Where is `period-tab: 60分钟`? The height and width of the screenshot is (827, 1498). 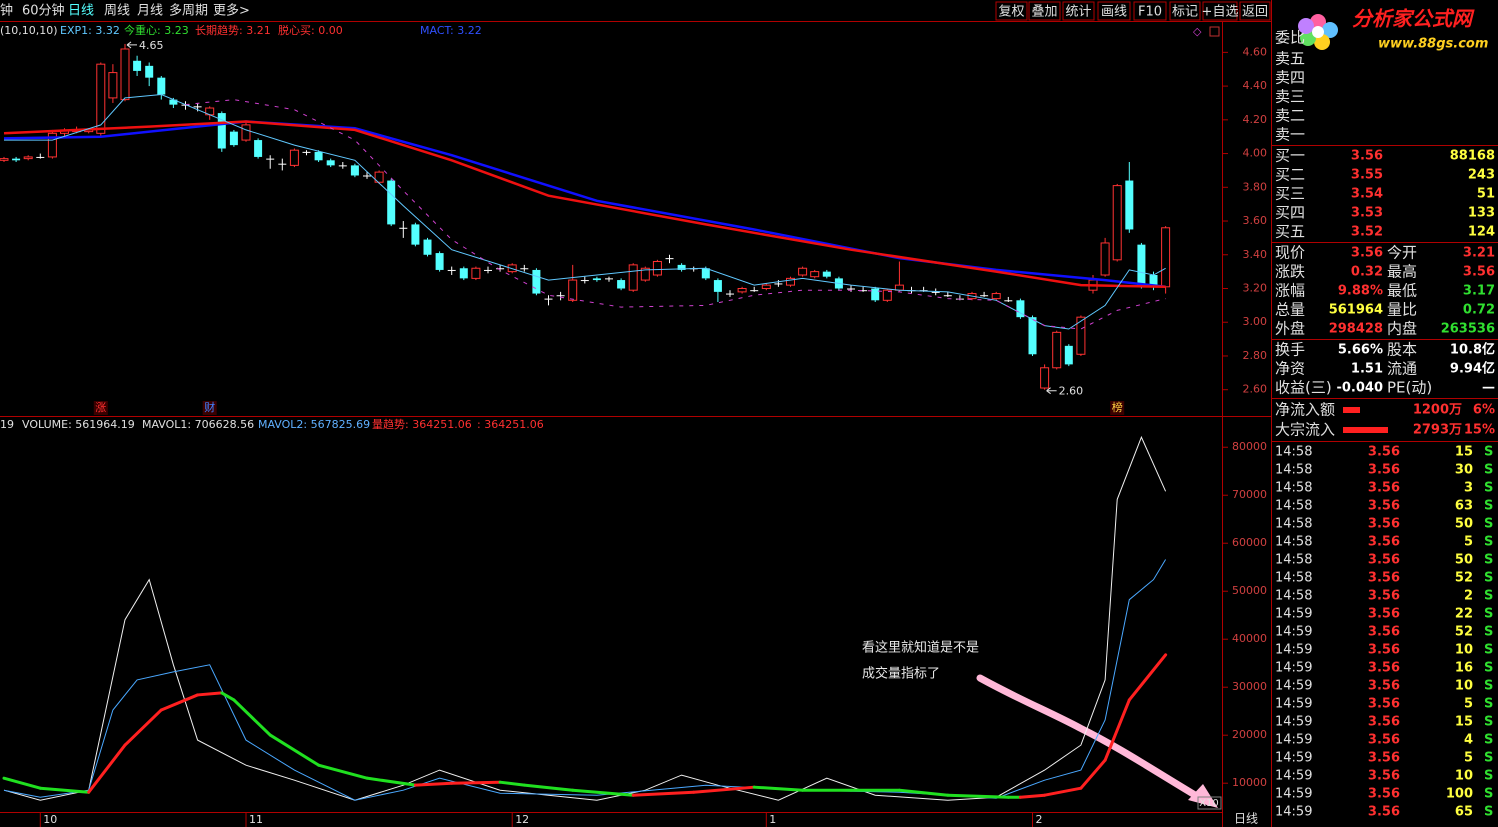 period-tab: 60分钟 is located at coordinates (43, 11).